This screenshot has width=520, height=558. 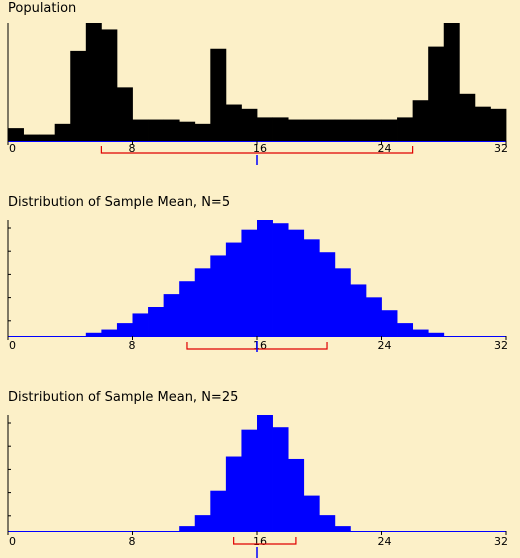 What do you see at coordinates (119, 202) in the screenshot?
I see `panel-title: Distribution of Sample Mean, N=5` at bounding box center [119, 202].